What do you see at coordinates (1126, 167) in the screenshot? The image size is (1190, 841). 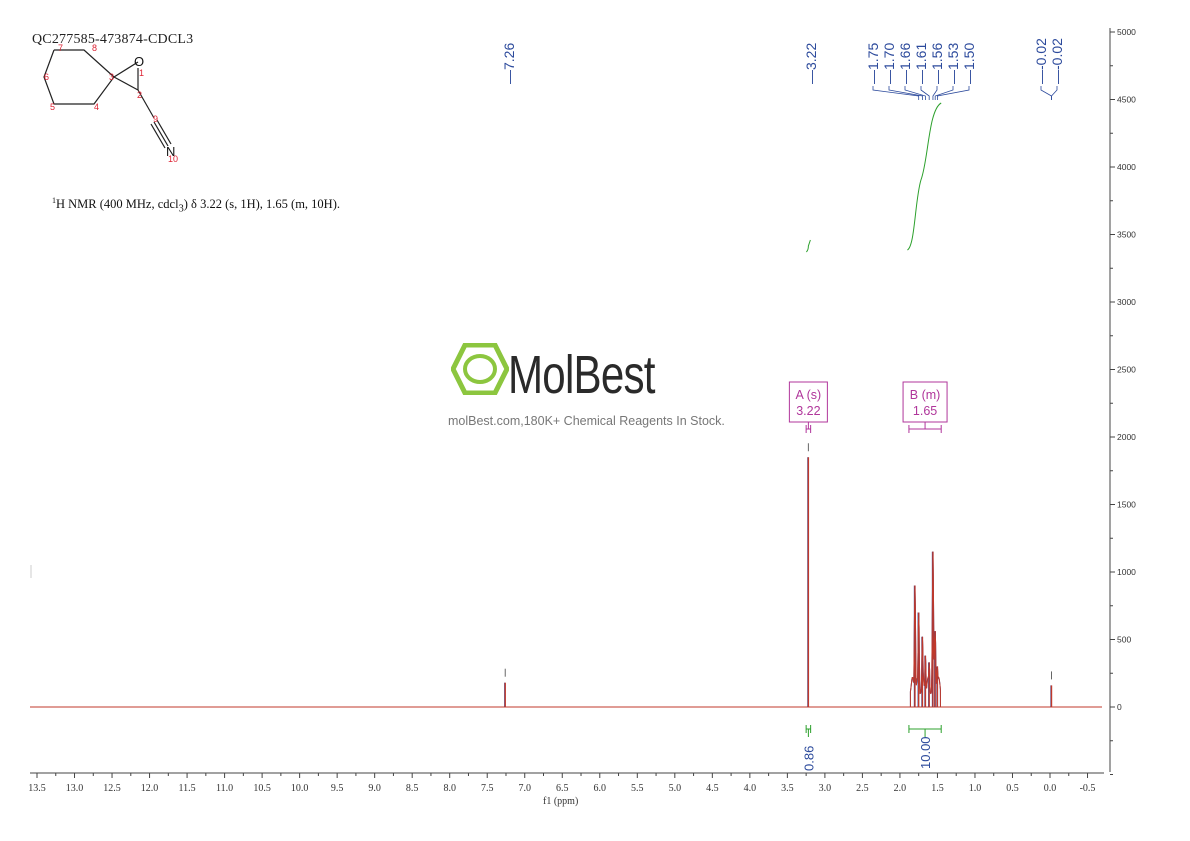 I see `y-tick-label: 4000` at bounding box center [1126, 167].